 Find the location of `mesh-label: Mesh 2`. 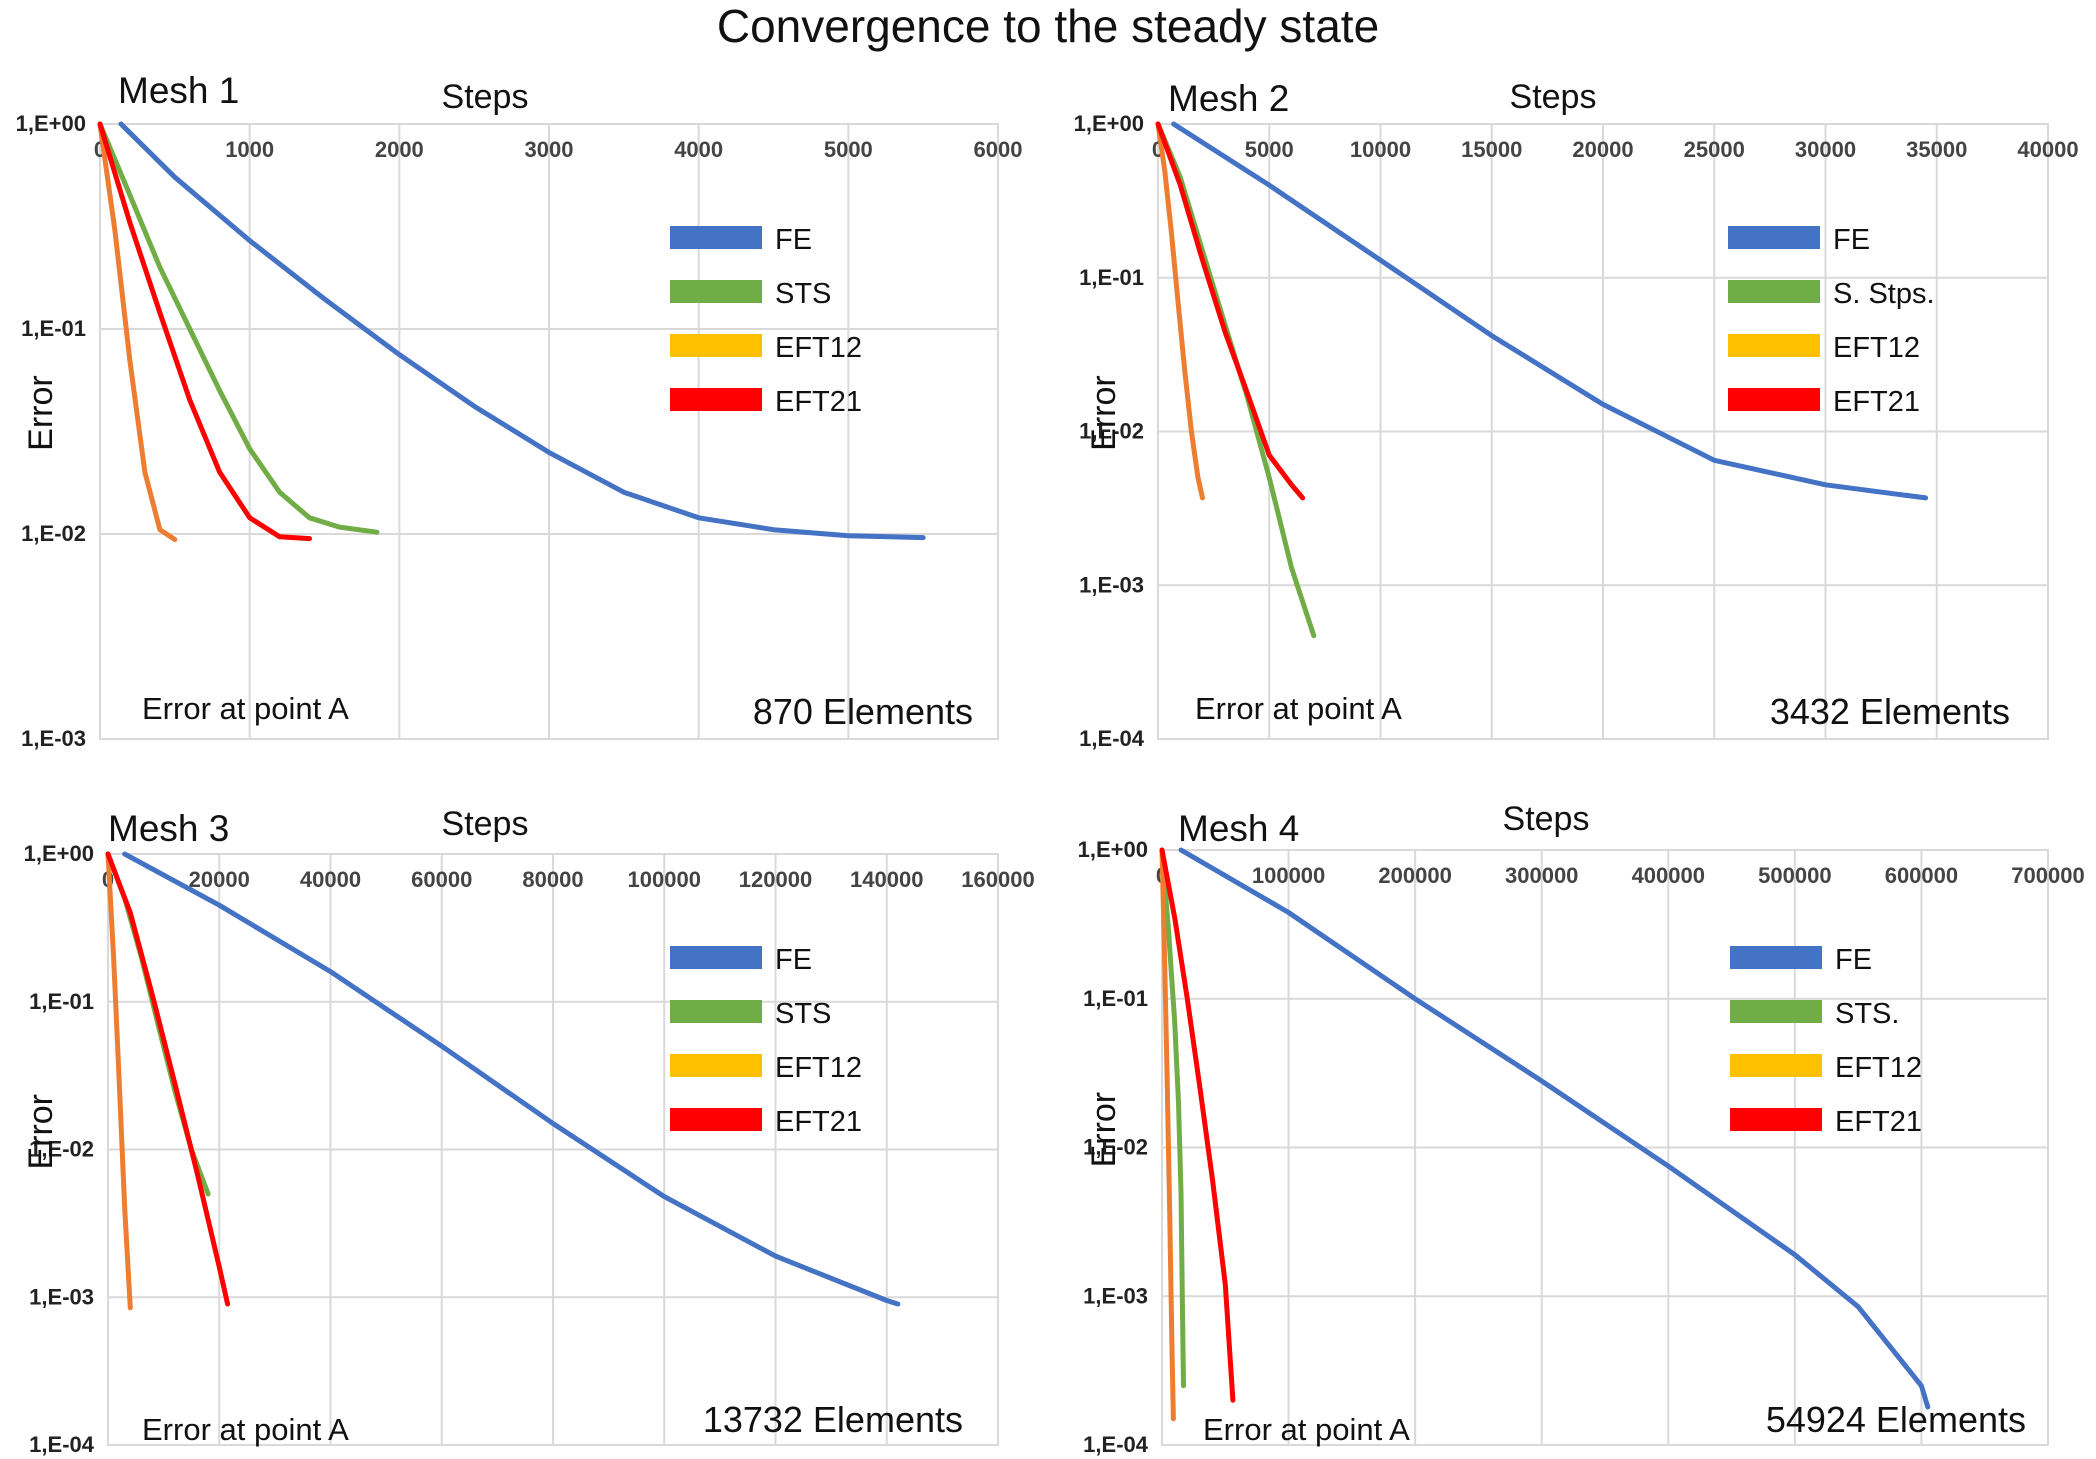

mesh-label: Mesh 2 is located at coordinates (1228, 98).